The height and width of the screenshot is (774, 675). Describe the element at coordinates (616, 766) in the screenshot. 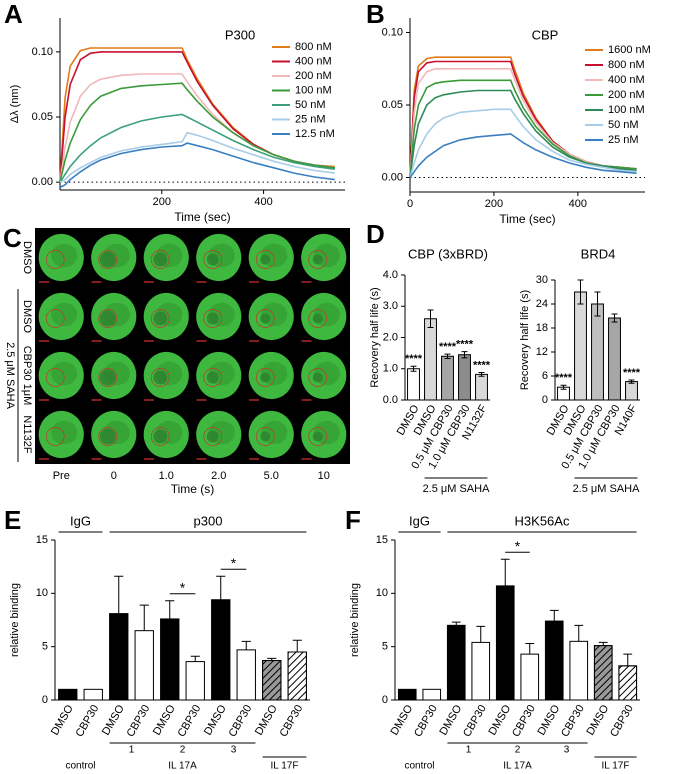

I see `group-label: IL 17F` at that location.